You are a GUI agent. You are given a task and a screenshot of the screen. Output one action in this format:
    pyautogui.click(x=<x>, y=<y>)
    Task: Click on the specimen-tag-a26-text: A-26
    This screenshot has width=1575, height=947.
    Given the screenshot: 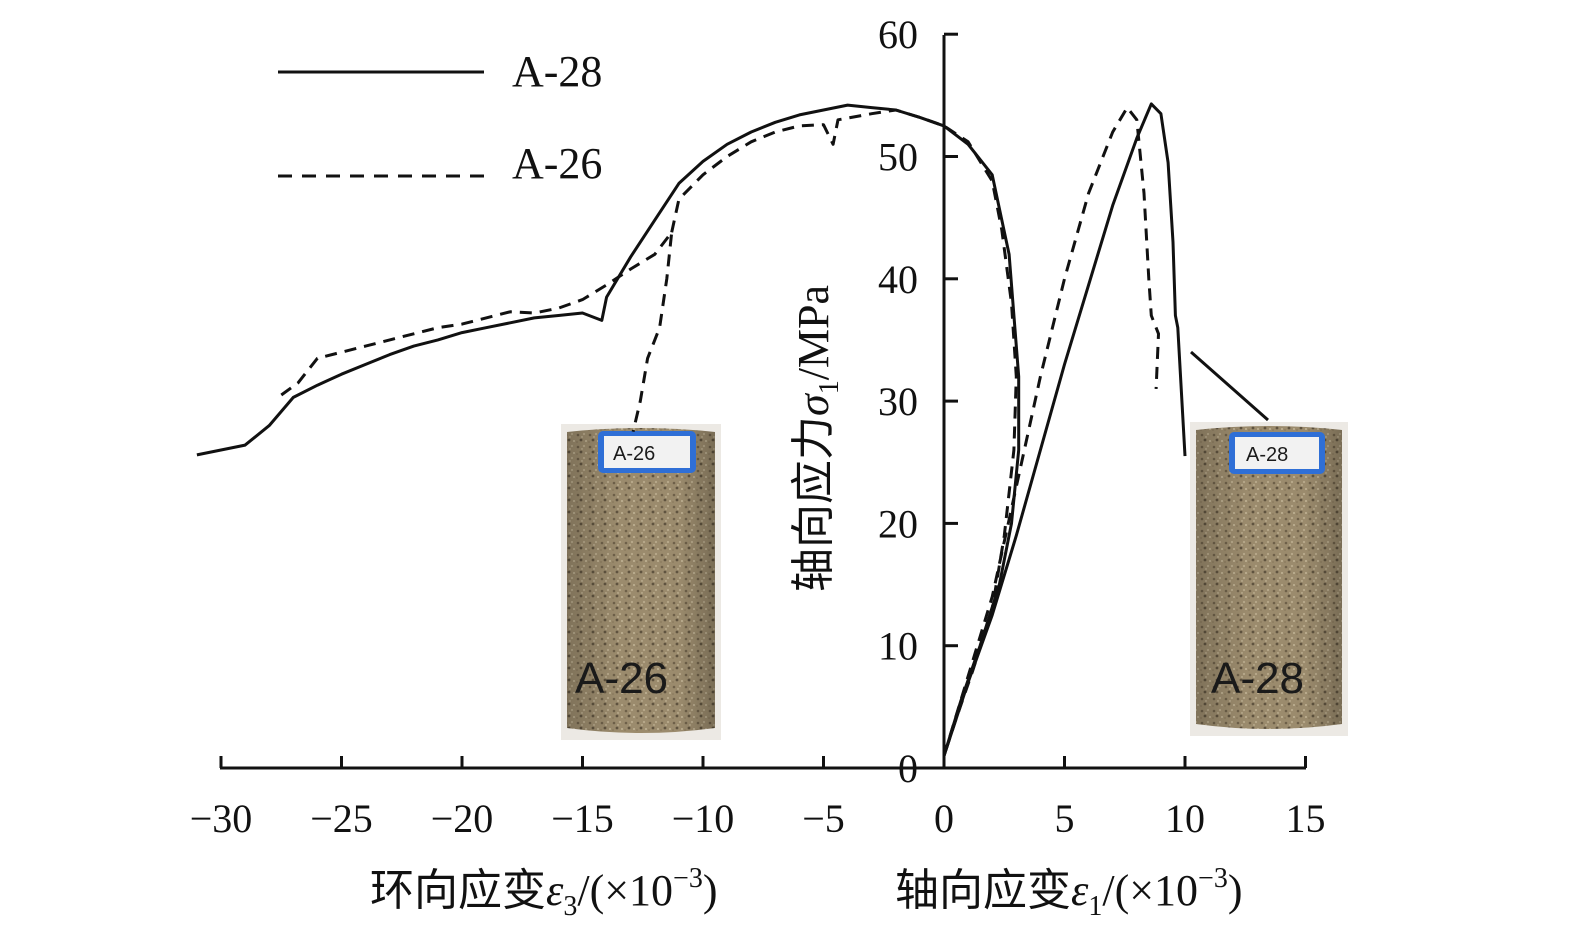 What is the action you would take?
    pyautogui.click(x=634, y=454)
    